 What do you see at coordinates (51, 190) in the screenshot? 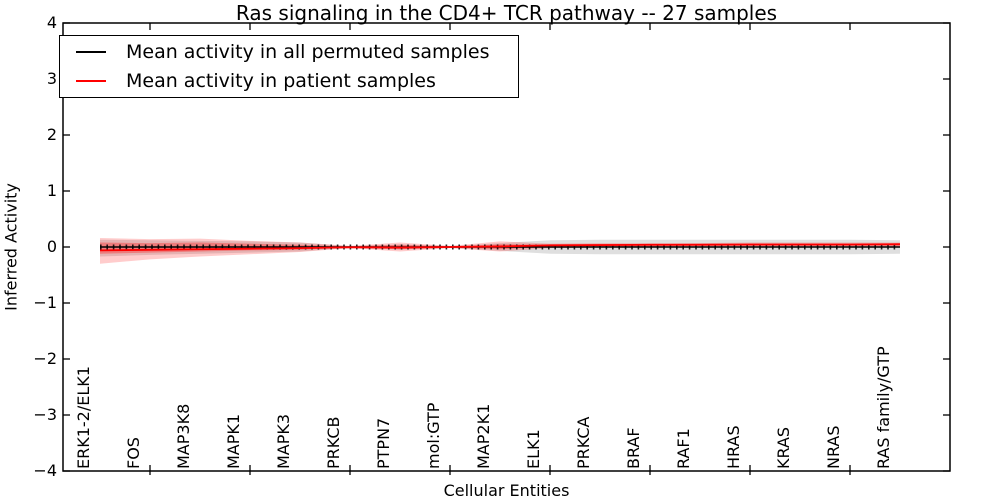
I see `y-tick-label: 1` at bounding box center [51, 190].